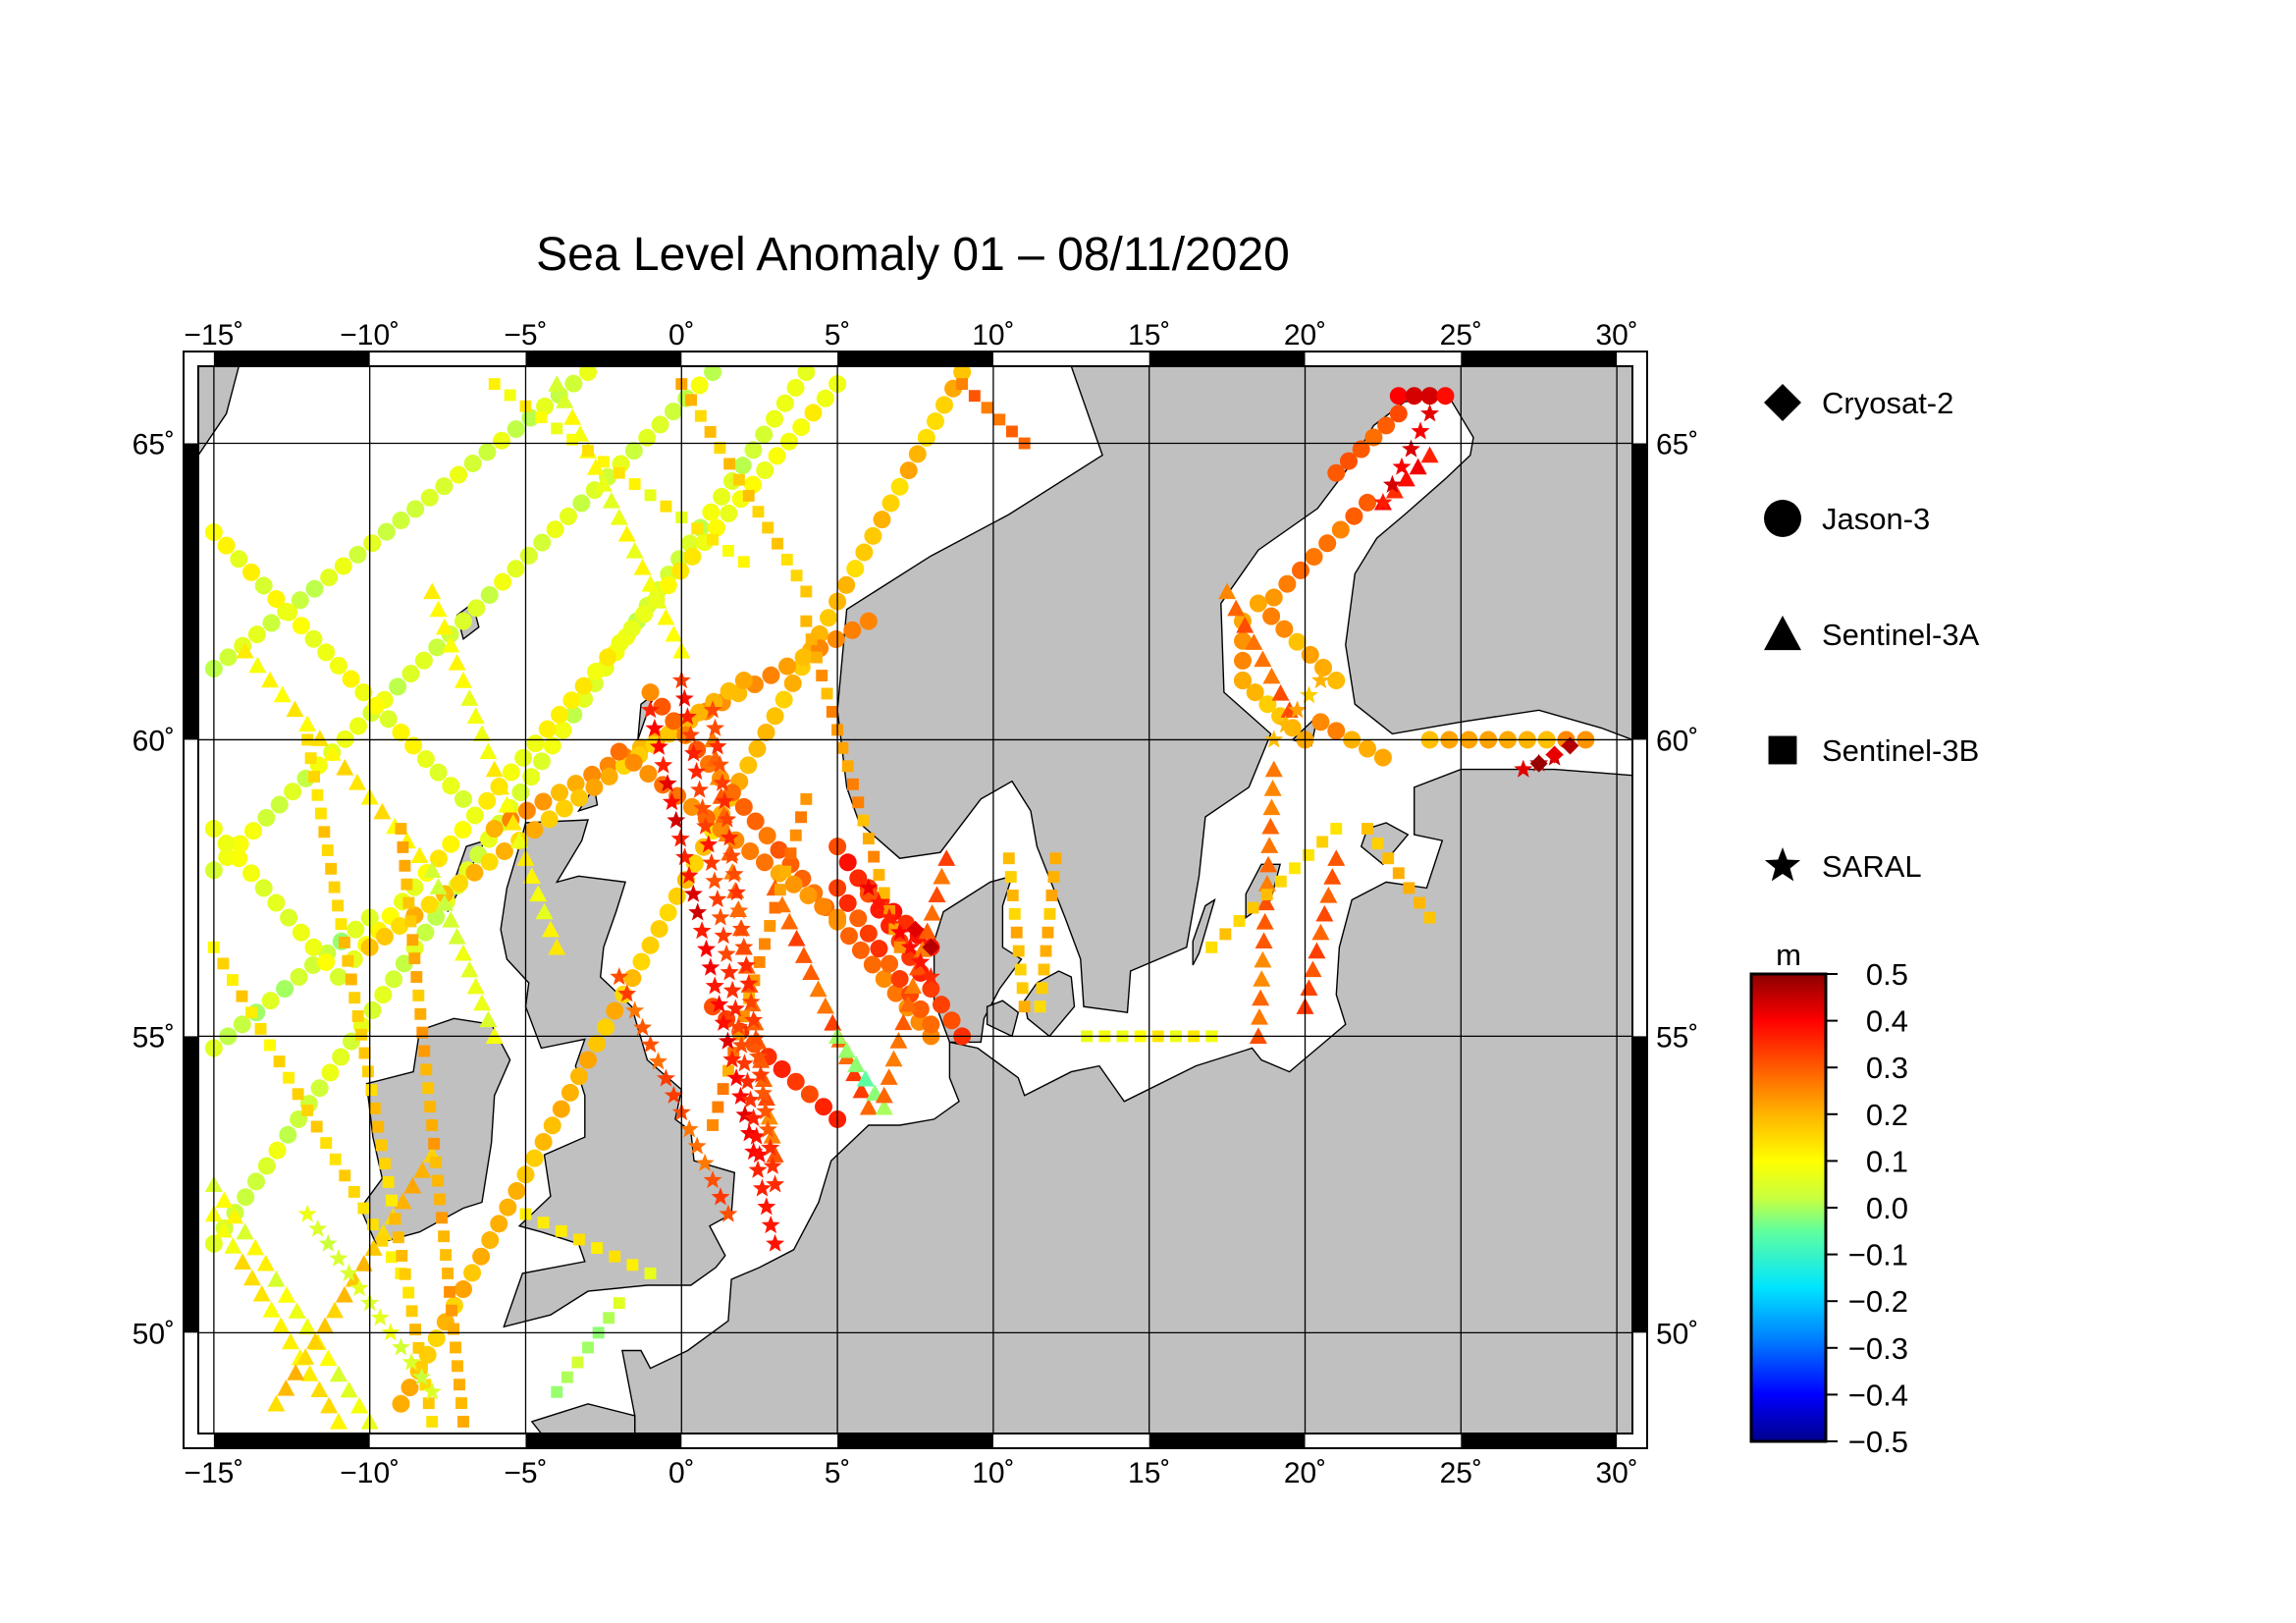 The image size is (2296, 1623). Describe the element at coordinates (1204, 931) in the screenshot. I see `oland-land` at that location.